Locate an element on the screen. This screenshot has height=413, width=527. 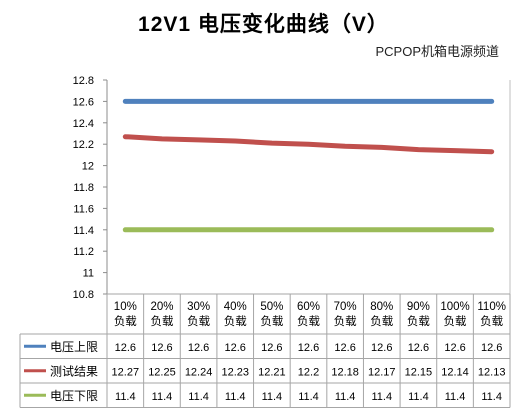
x-category-label: 50%负载 is located at coordinates (272, 314).